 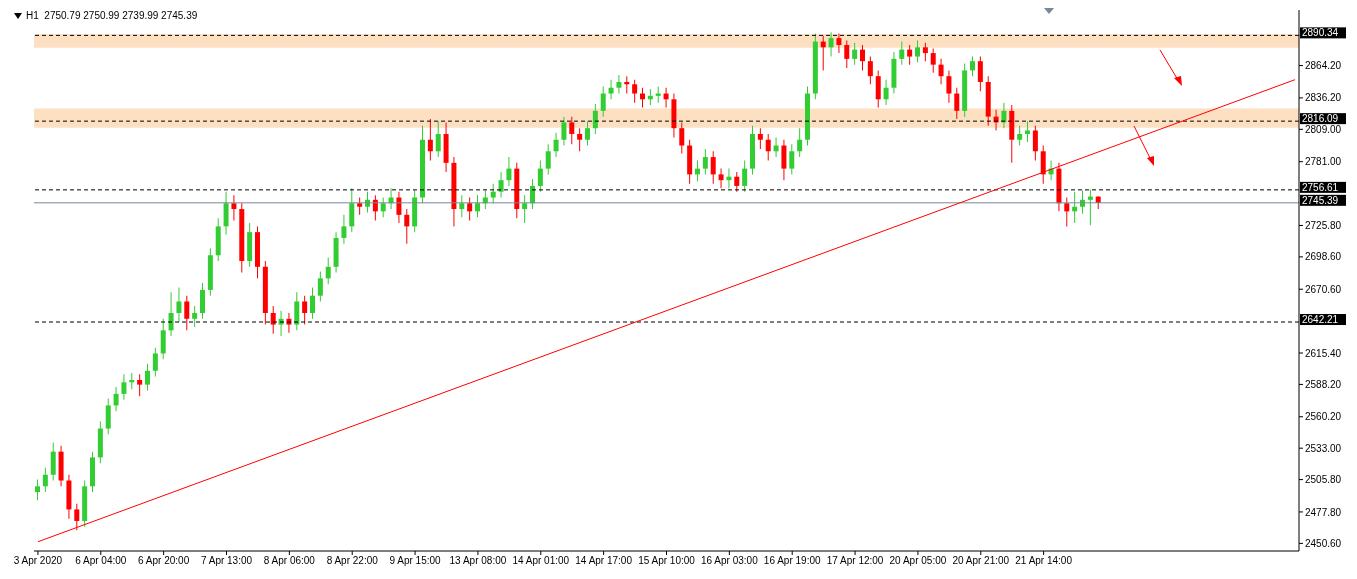 What do you see at coordinates (1320, 187) in the screenshot?
I see `ref-line-label: 2756.61` at bounding box center [1320, 187].